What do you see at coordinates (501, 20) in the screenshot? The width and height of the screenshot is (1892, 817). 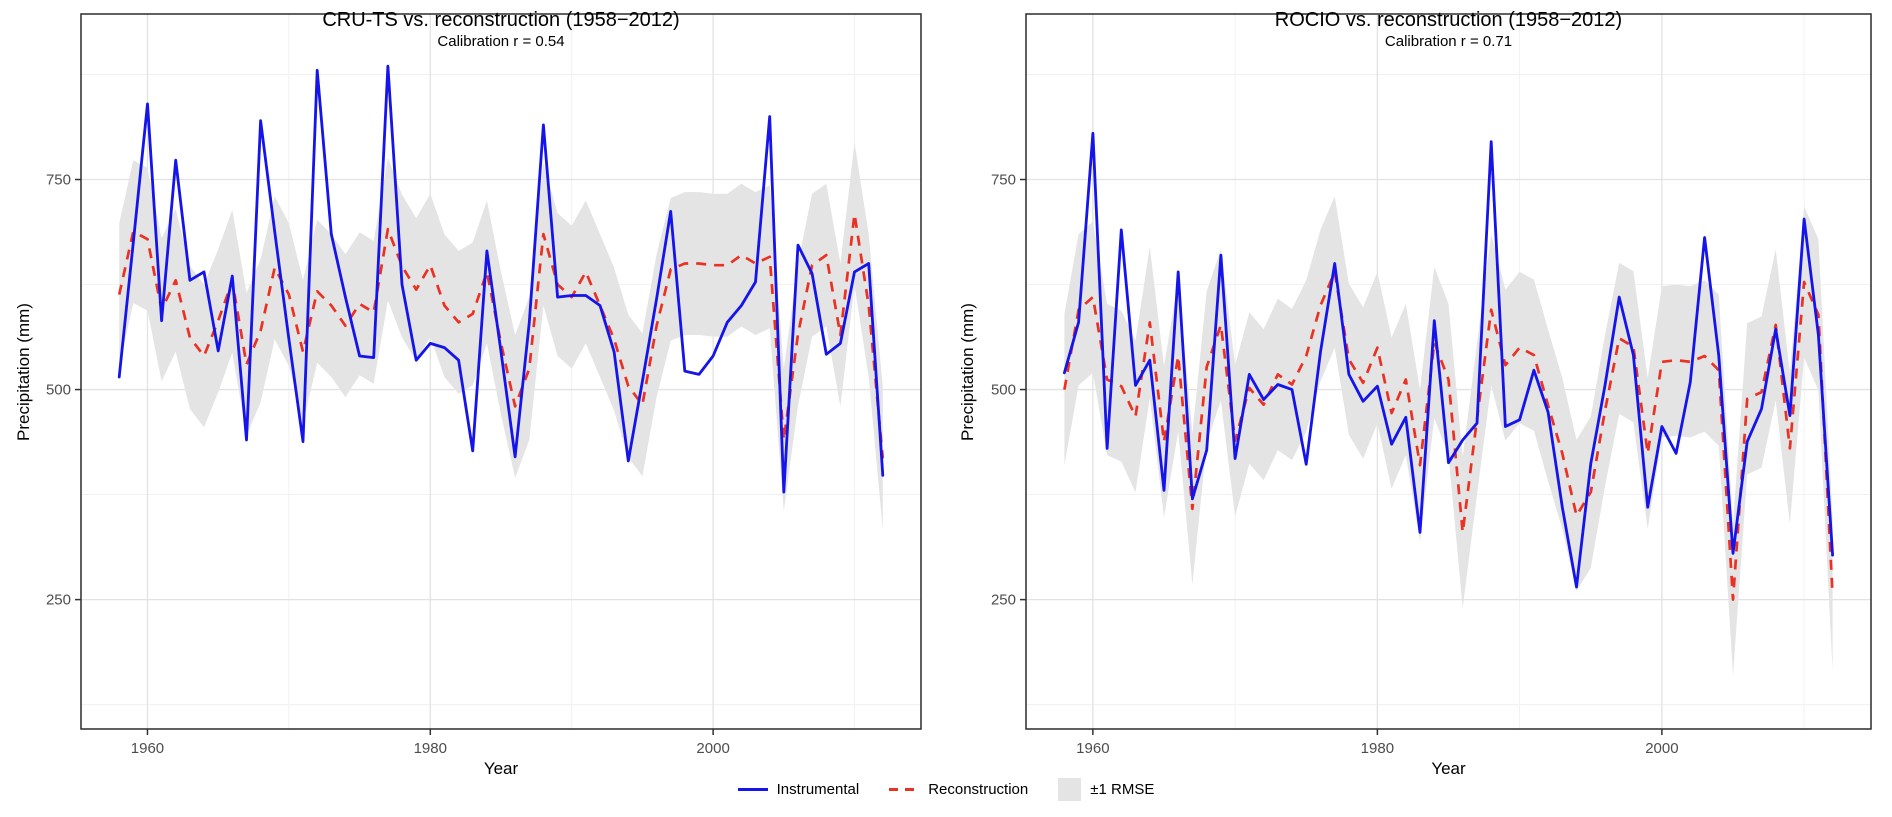 I see `panel-left-title: CRU-TS vs. reconstruction (1958−2012)` at bounding box center [501, 20].